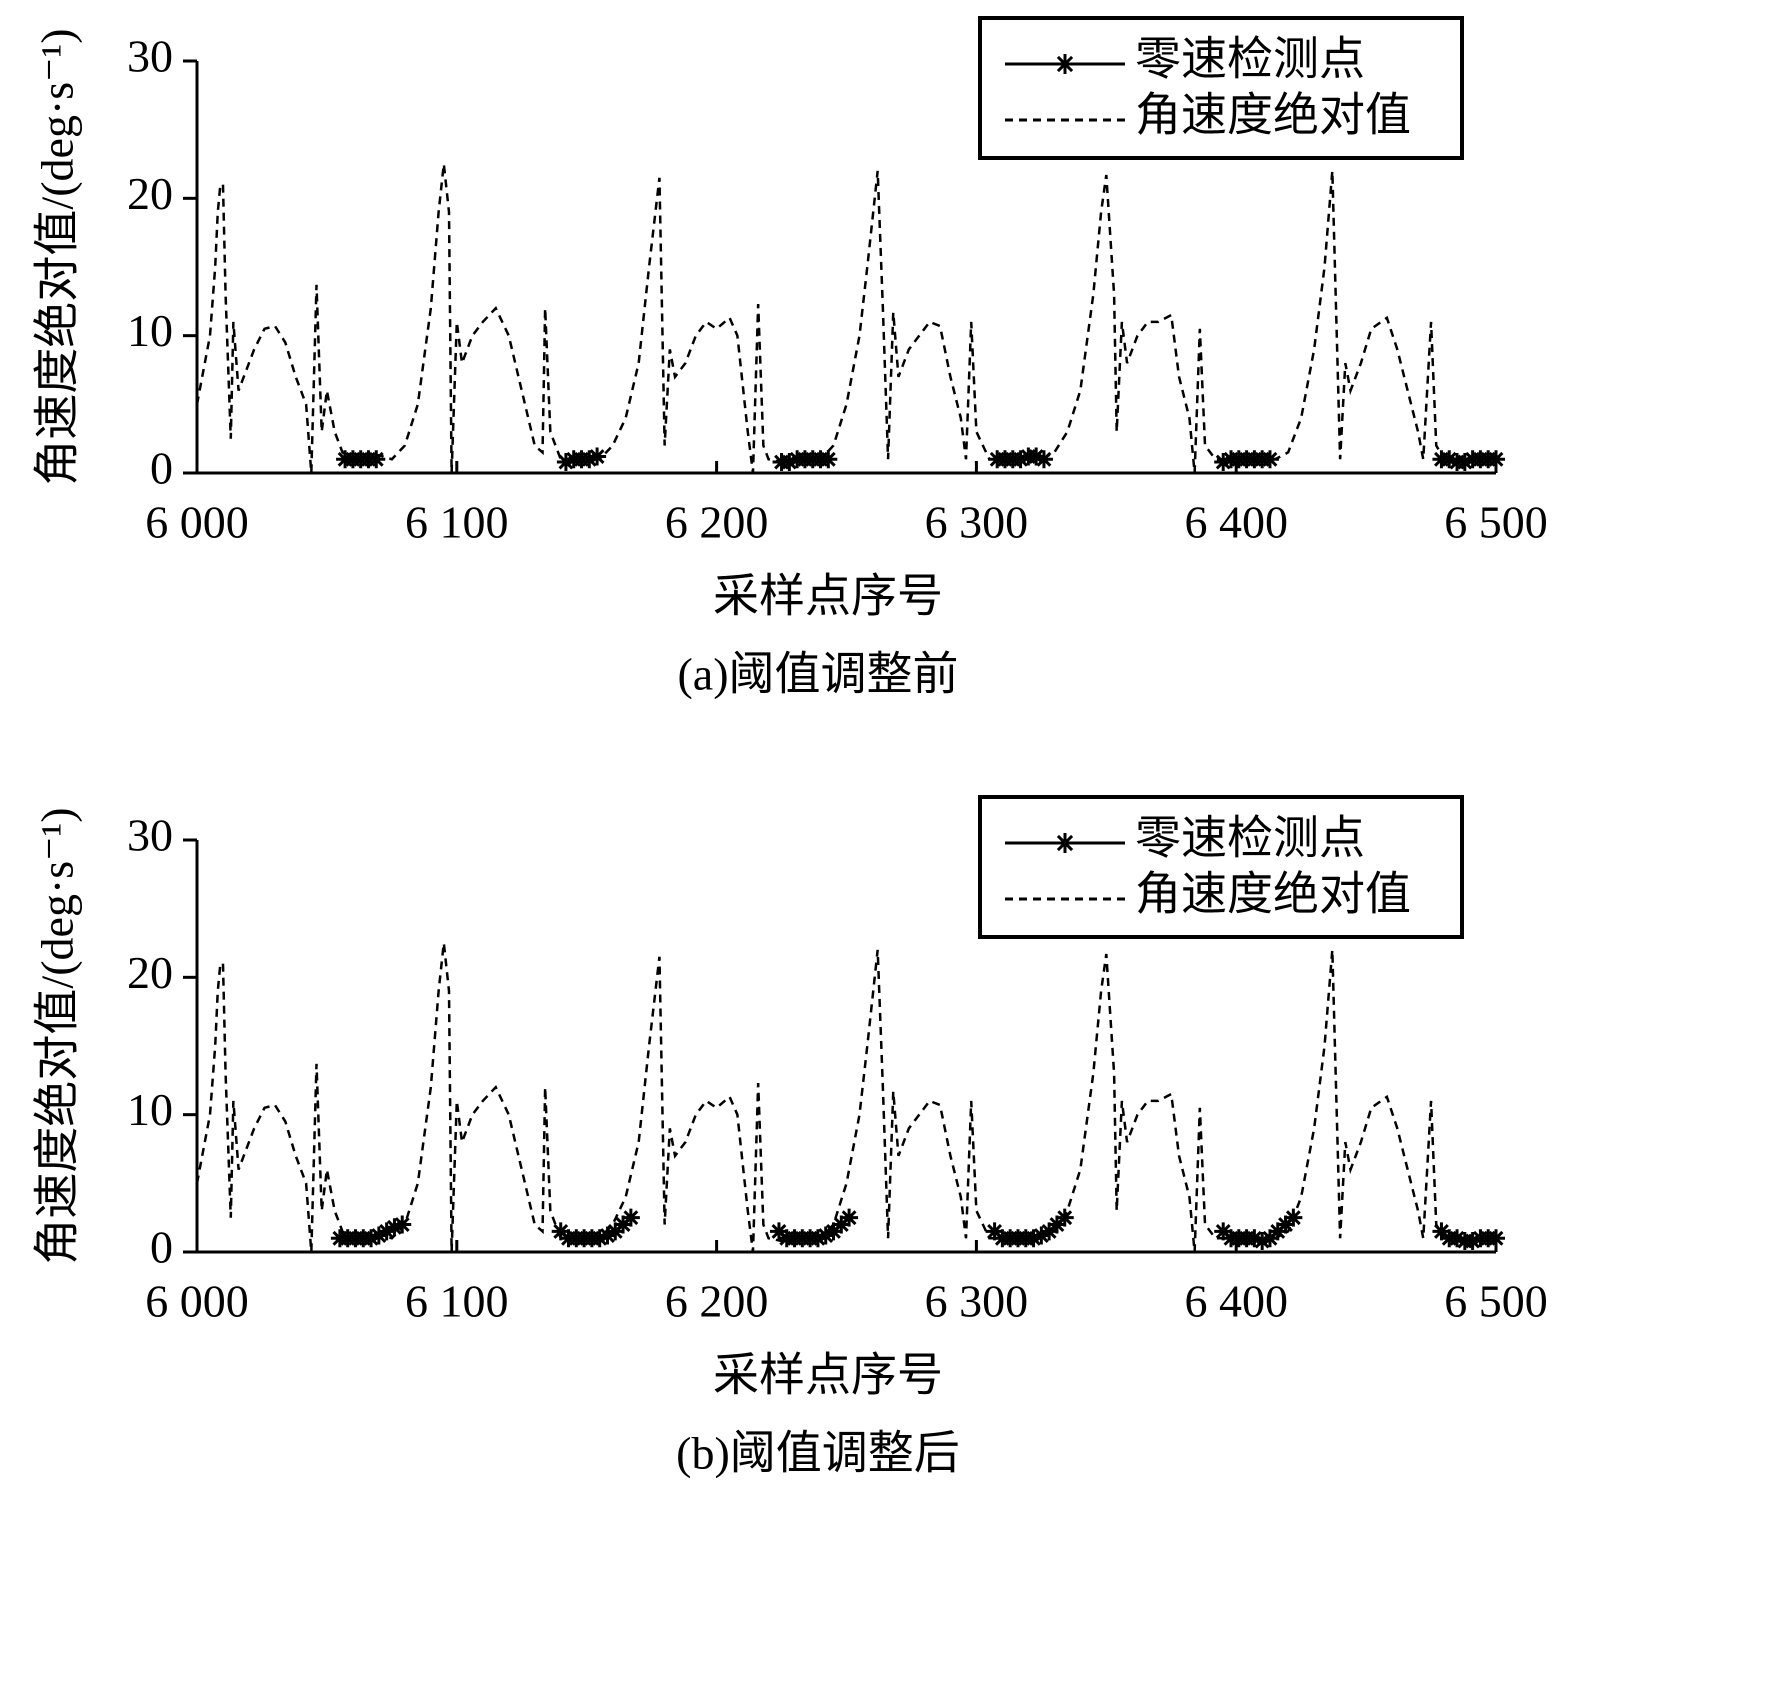  What do you see at coordinates (817, 674) in the screenshot?
I see `caption: (a)阈值调整前` at bounding box center [817, 674].